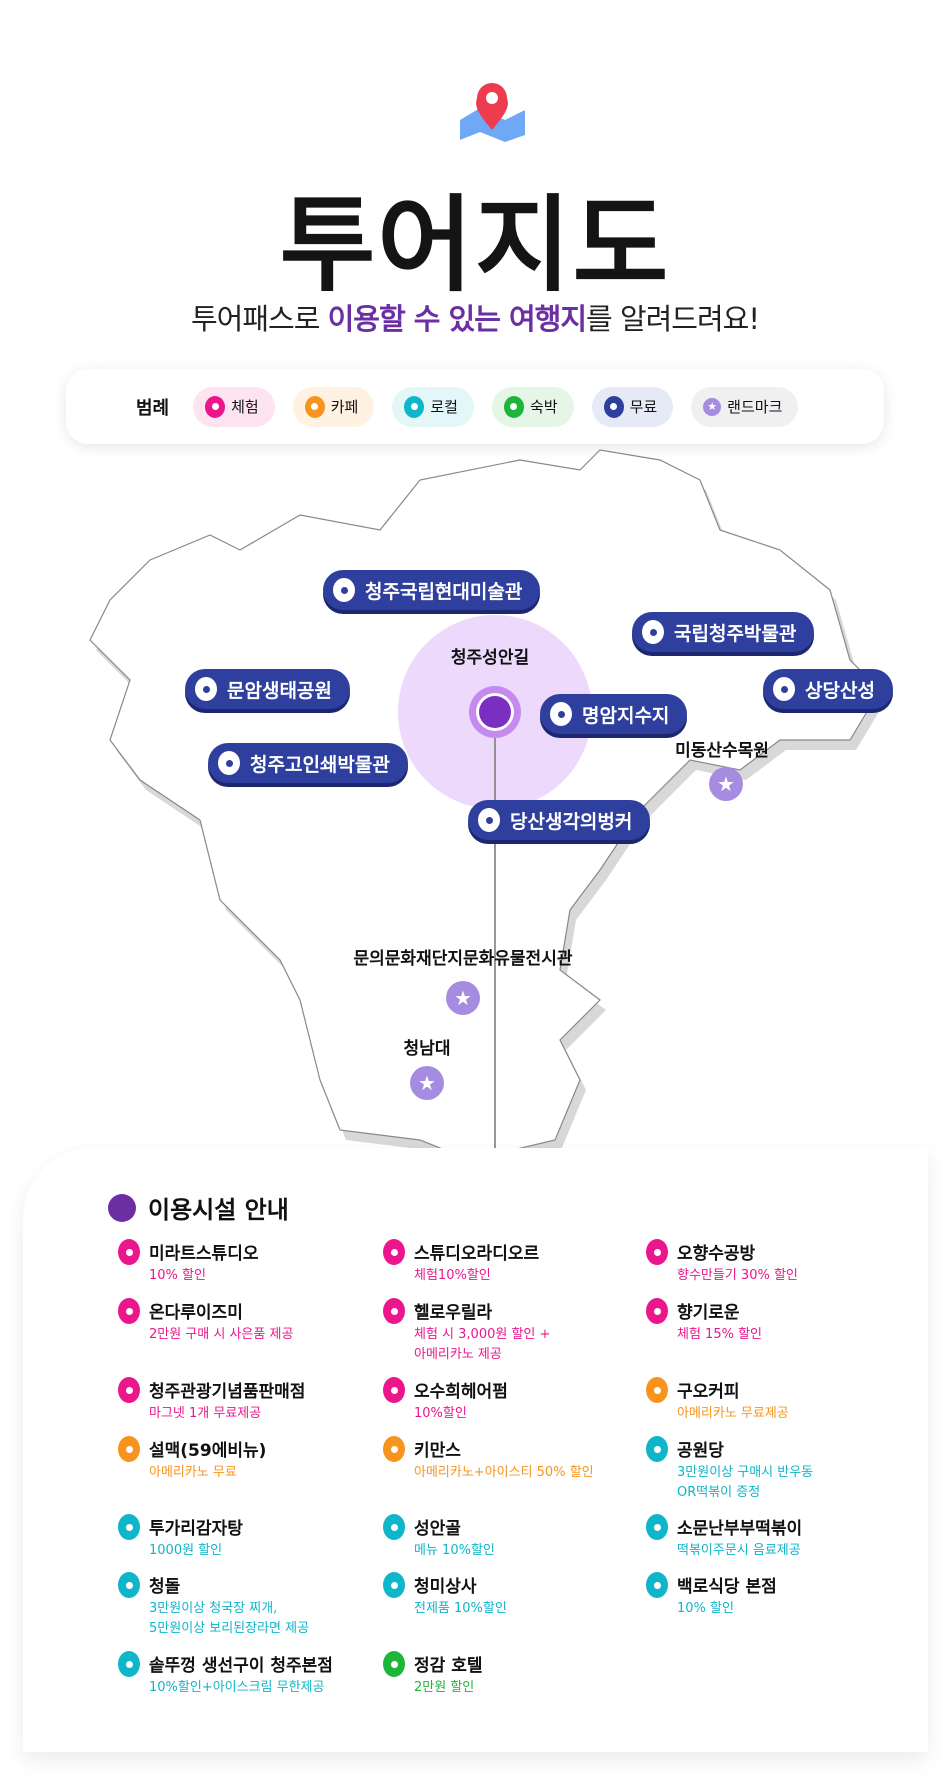 Image resolution: width=950 pixels, height=1777 pixels. Describe the element at coordinates (165, 1587) in the screenshot. I see `facility-name: 청돌` at that location.